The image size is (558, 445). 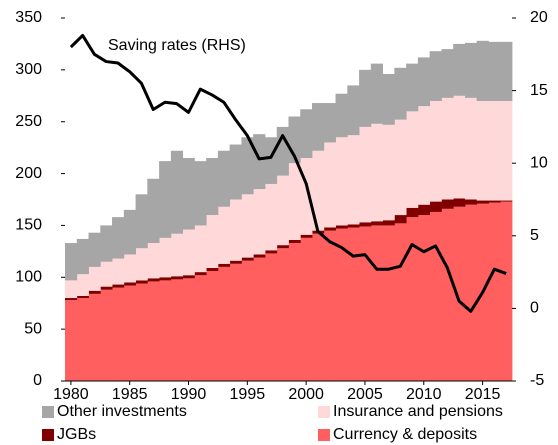 I want to click on y-tick-label: 100, so click(x=28, y=277).